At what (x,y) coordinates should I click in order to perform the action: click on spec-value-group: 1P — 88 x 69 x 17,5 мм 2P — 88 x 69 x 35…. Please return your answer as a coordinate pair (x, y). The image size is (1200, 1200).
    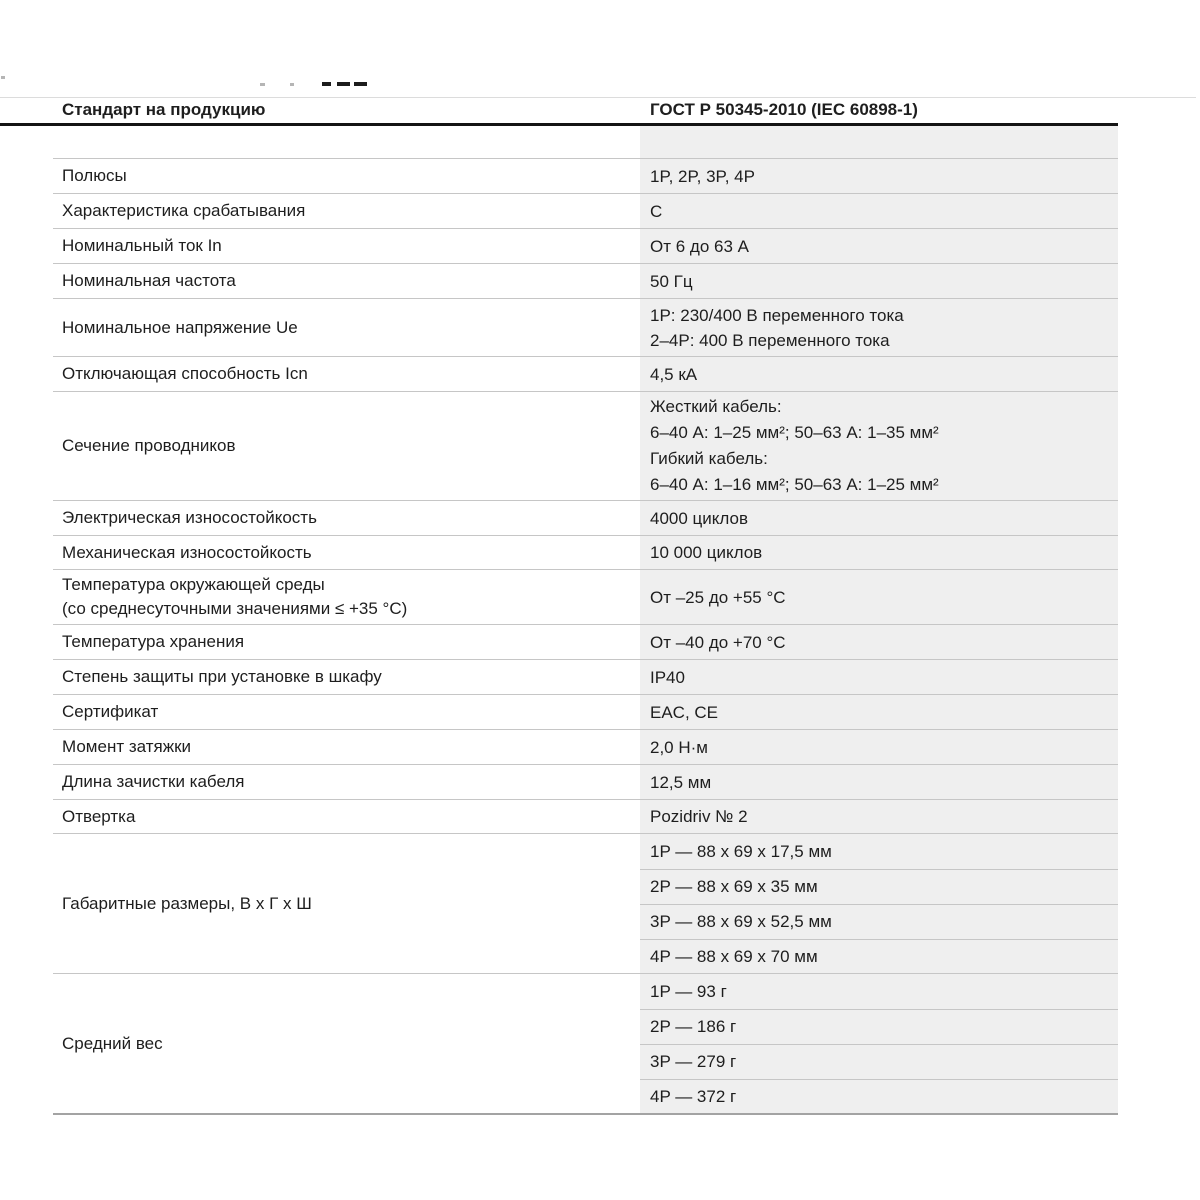
    Looking at the image, I should click on (879, 903).